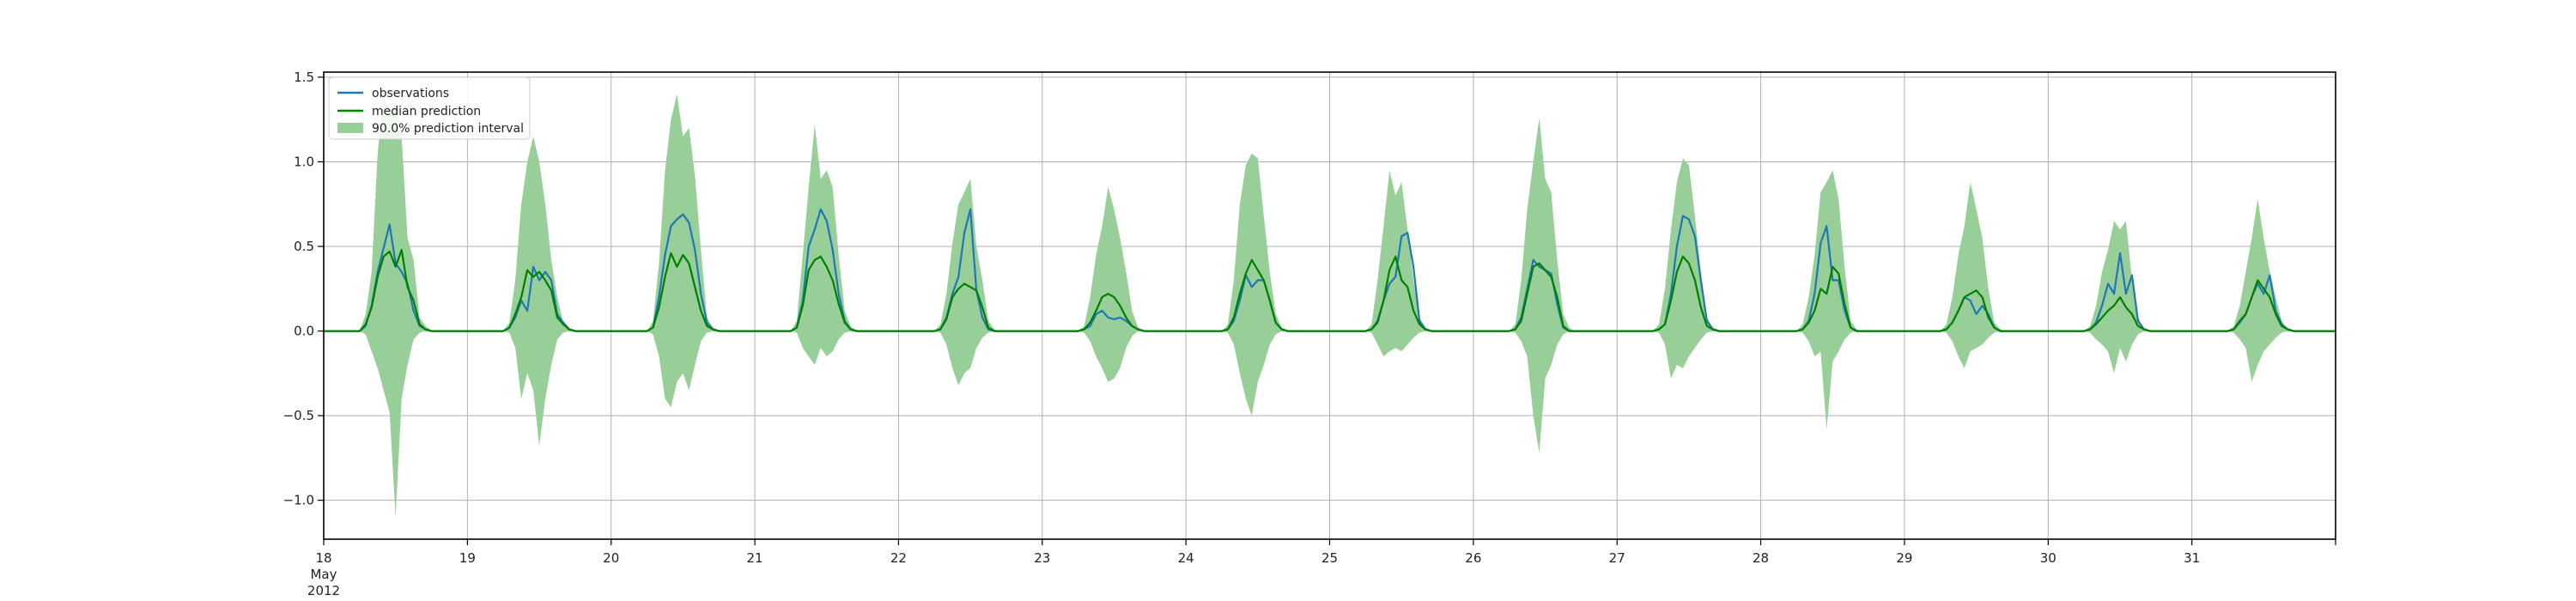  What do you see at coordinates (304, 331) in the screenshot?
I see `y-tick-label: 0.0` at bounding box center [304, 331].